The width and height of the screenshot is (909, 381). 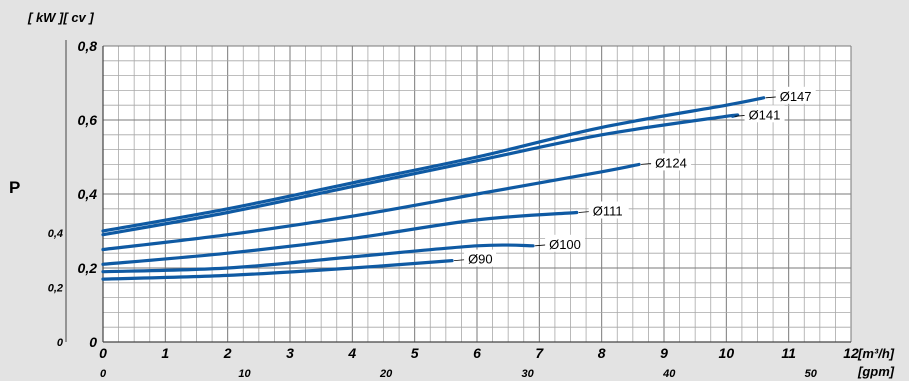 What do you see at coordinates (669, 374) in the screenshot?
I see `x-gpm-tick-label: 40` at bounding box center [669, 374].